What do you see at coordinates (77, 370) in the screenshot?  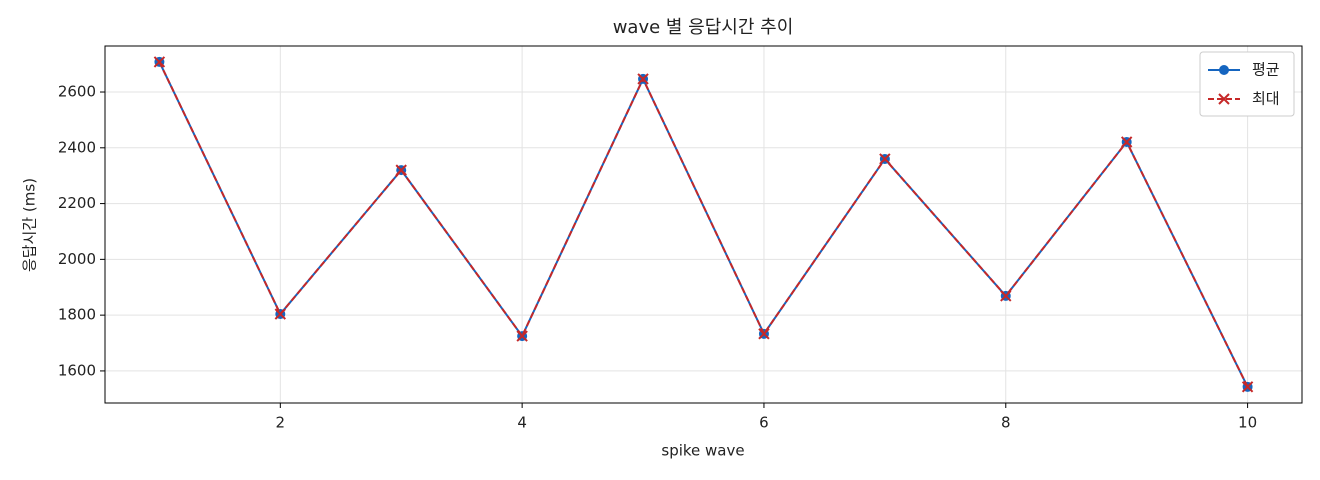 I see `y-tick-label: 1600` at bounding box center [77, 370].